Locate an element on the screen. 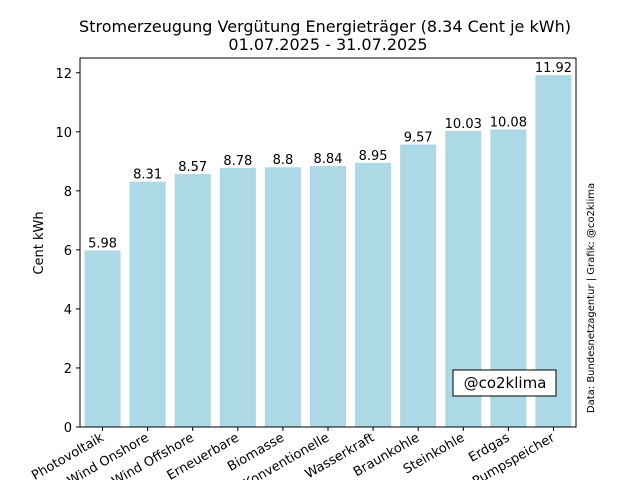 Image resolution: width=640 pixels, height=480 pixels. y-tick-label-3: 6 is located at coordinates (68, 251).